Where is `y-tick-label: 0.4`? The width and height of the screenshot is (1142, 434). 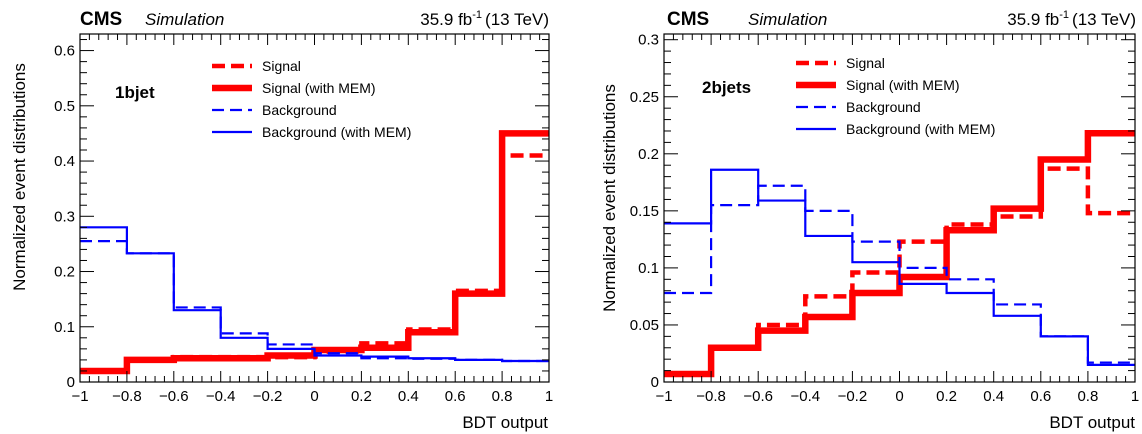 y-tick-label: 0.4 is located at coordinates (64, 161).